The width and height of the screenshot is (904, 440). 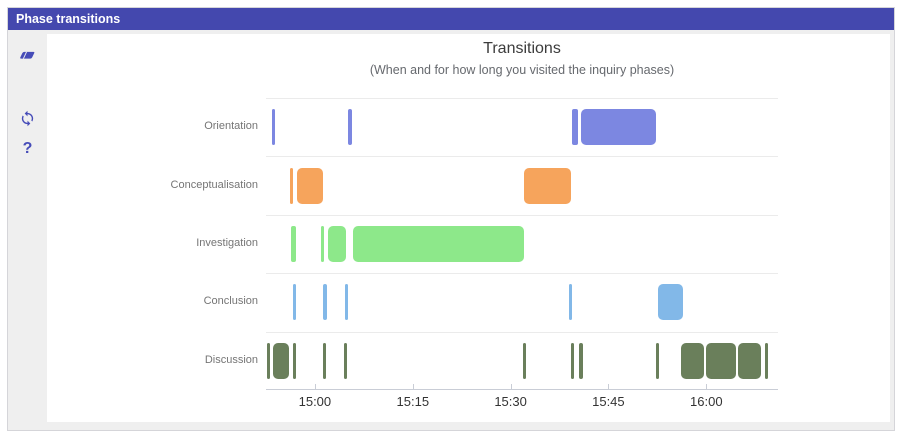 What do you see at coordinates (227, 243) in the screenshot?
I see `phase-label-investigation: Investigation` at bounding box center [227, 243].